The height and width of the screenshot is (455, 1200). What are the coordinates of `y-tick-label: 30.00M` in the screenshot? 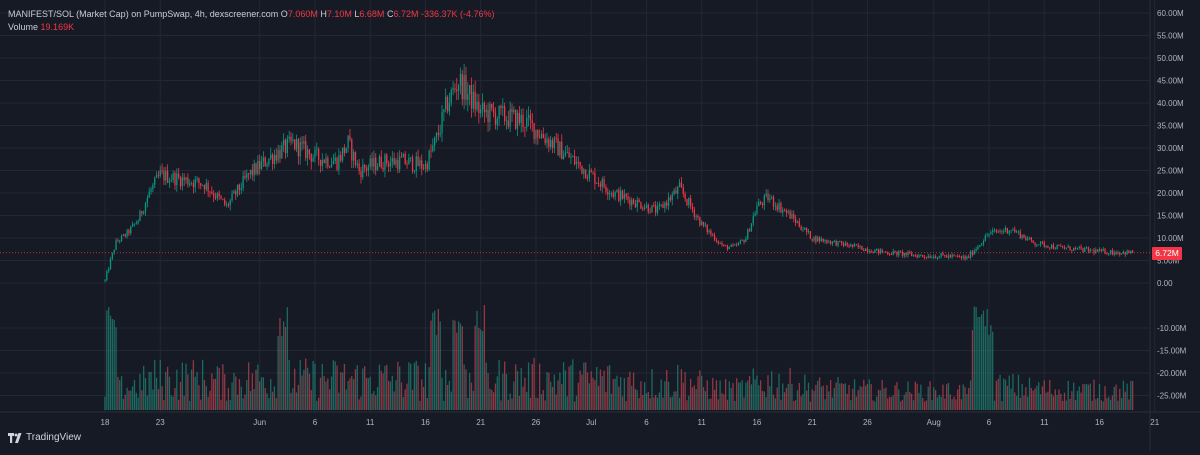 It's located at (1170, 148).